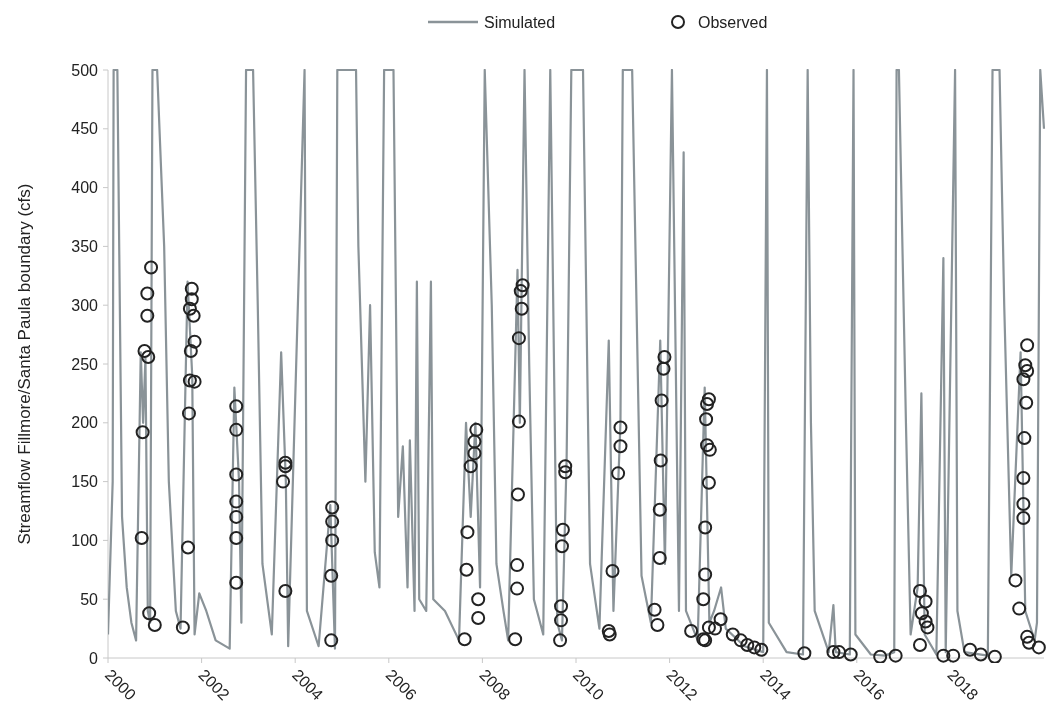 The width and height of the screenshot is (1060, 726). What do you see at coordinates (85, 246) in the screenshot?
I see `y-tick-label: 350` at bounding box center [85, 246].